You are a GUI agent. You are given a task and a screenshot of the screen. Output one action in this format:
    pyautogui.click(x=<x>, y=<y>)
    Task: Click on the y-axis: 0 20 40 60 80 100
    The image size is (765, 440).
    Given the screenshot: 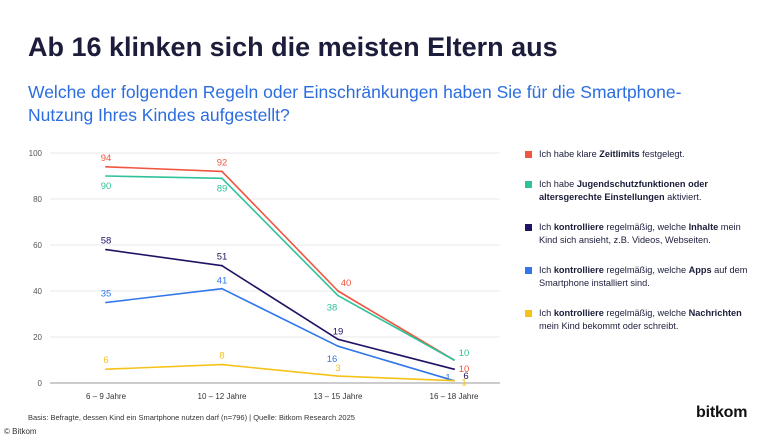 What is the action you would take?
    pyautogui.click(x=36, y=268)
    